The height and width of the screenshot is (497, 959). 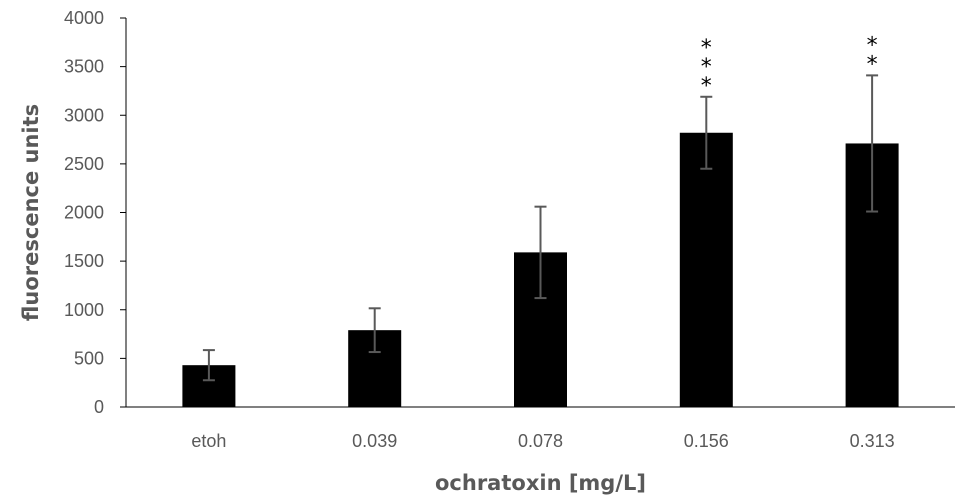 I want to click on y-axis-ticks: 0 500 1000 1500 2000 2500 3000 3500 4000, so click(x=95, y=212).